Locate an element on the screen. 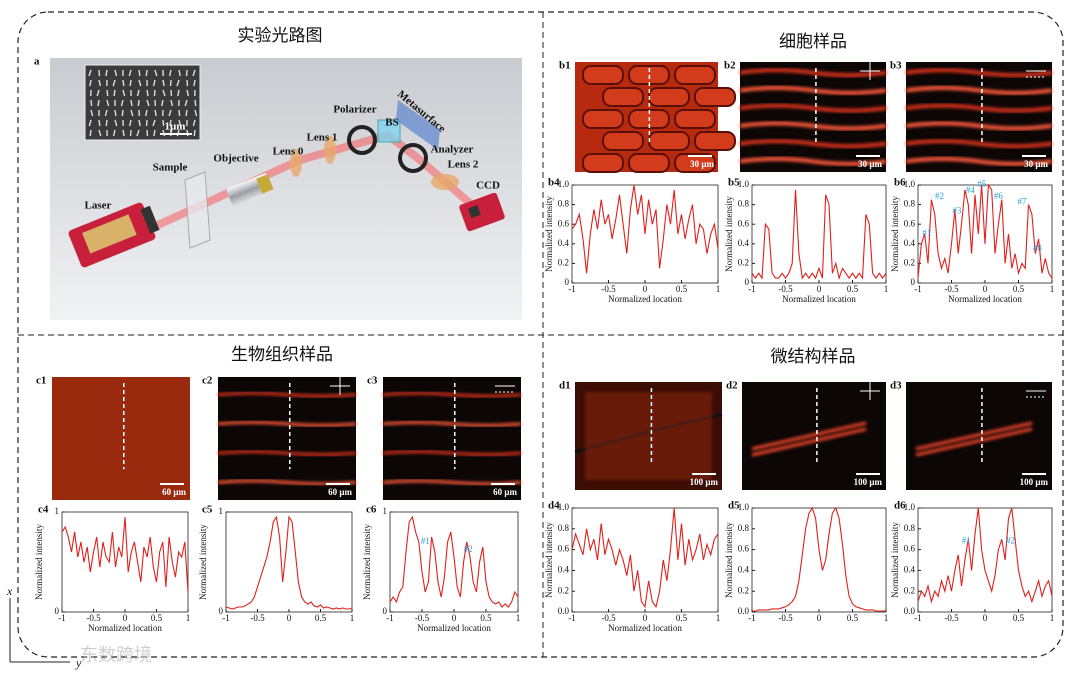 This screenshot has width=1080, height=674. panel-label: c3 is located at coordinates (372, 381).